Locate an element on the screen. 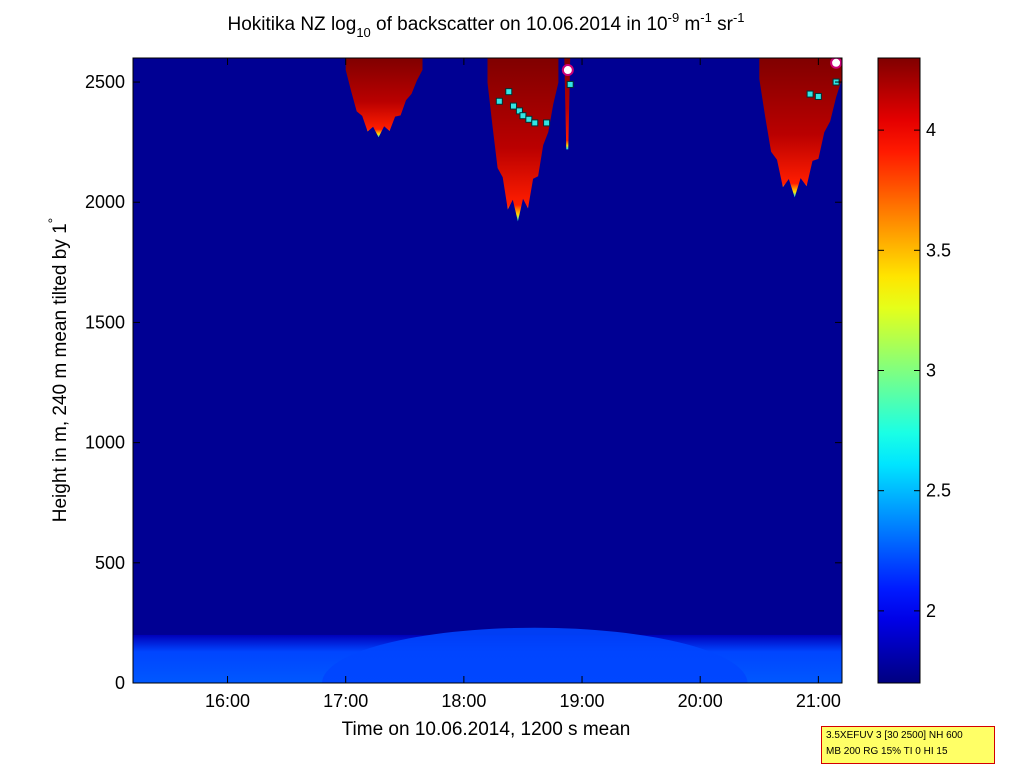 This screenshot has width=1023, height=767. x-tick-label: 18:00 is located at coordinates (463, 701).